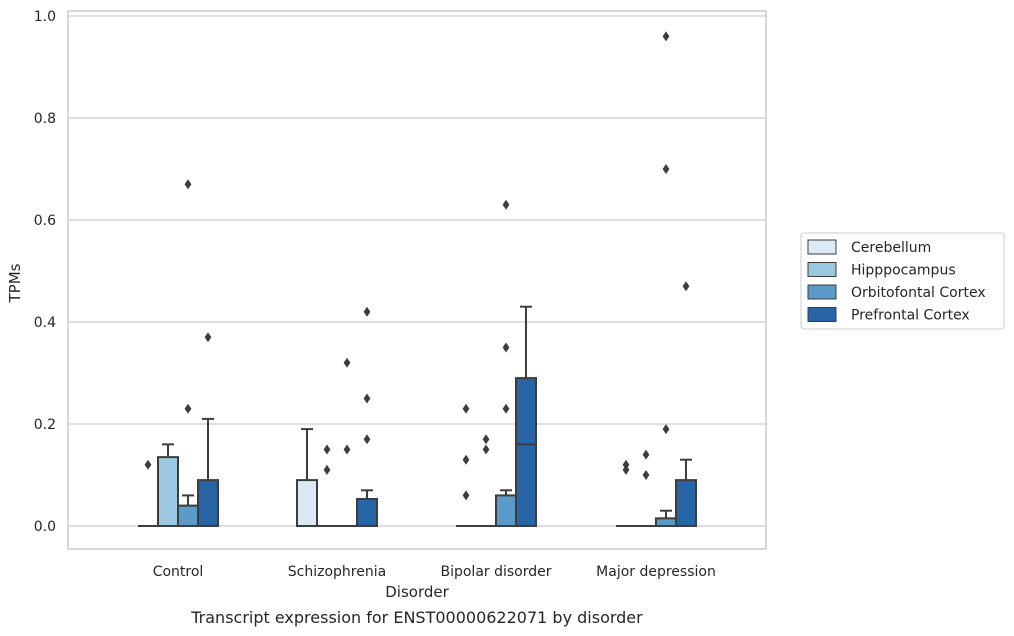 Image resolution: width=1014 pixels, height=636 pixels. Describe the element at coordinates (891, 248) in the screenshot. I see `legend-label: Cerebellum` at that location.